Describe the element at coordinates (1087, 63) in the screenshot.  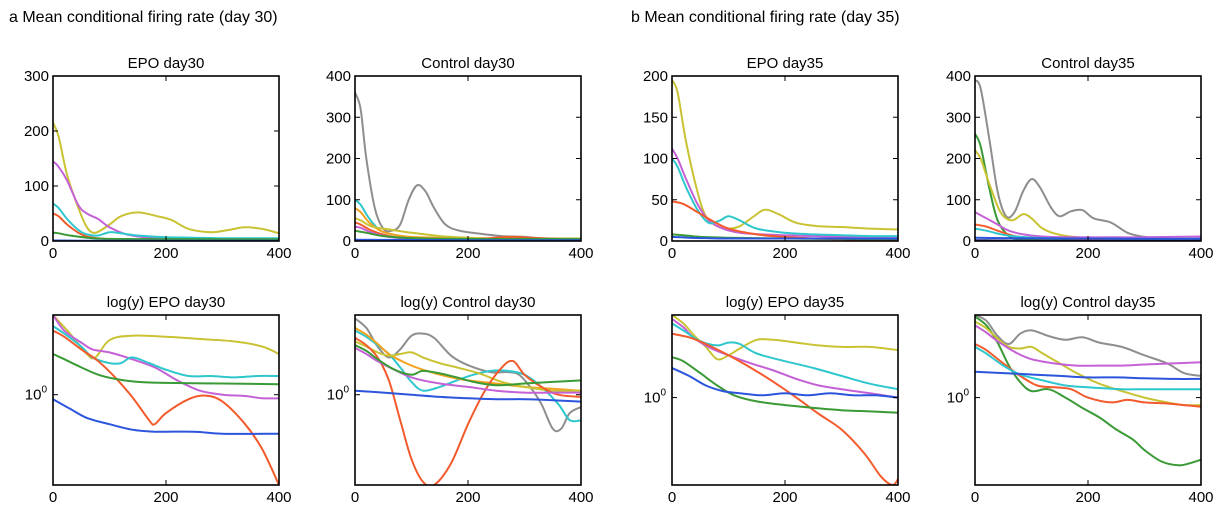
I see `subplot-title: Control day35` at that location.